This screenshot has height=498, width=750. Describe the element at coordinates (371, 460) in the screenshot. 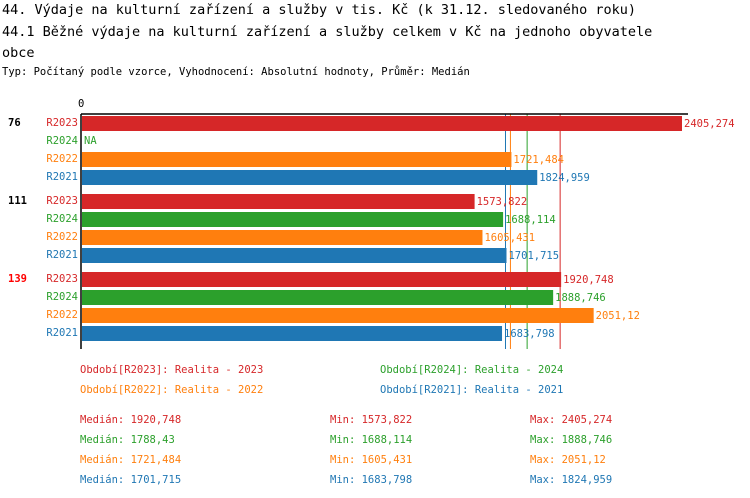

I see `stat-min: Min: 1605,431` at that location.